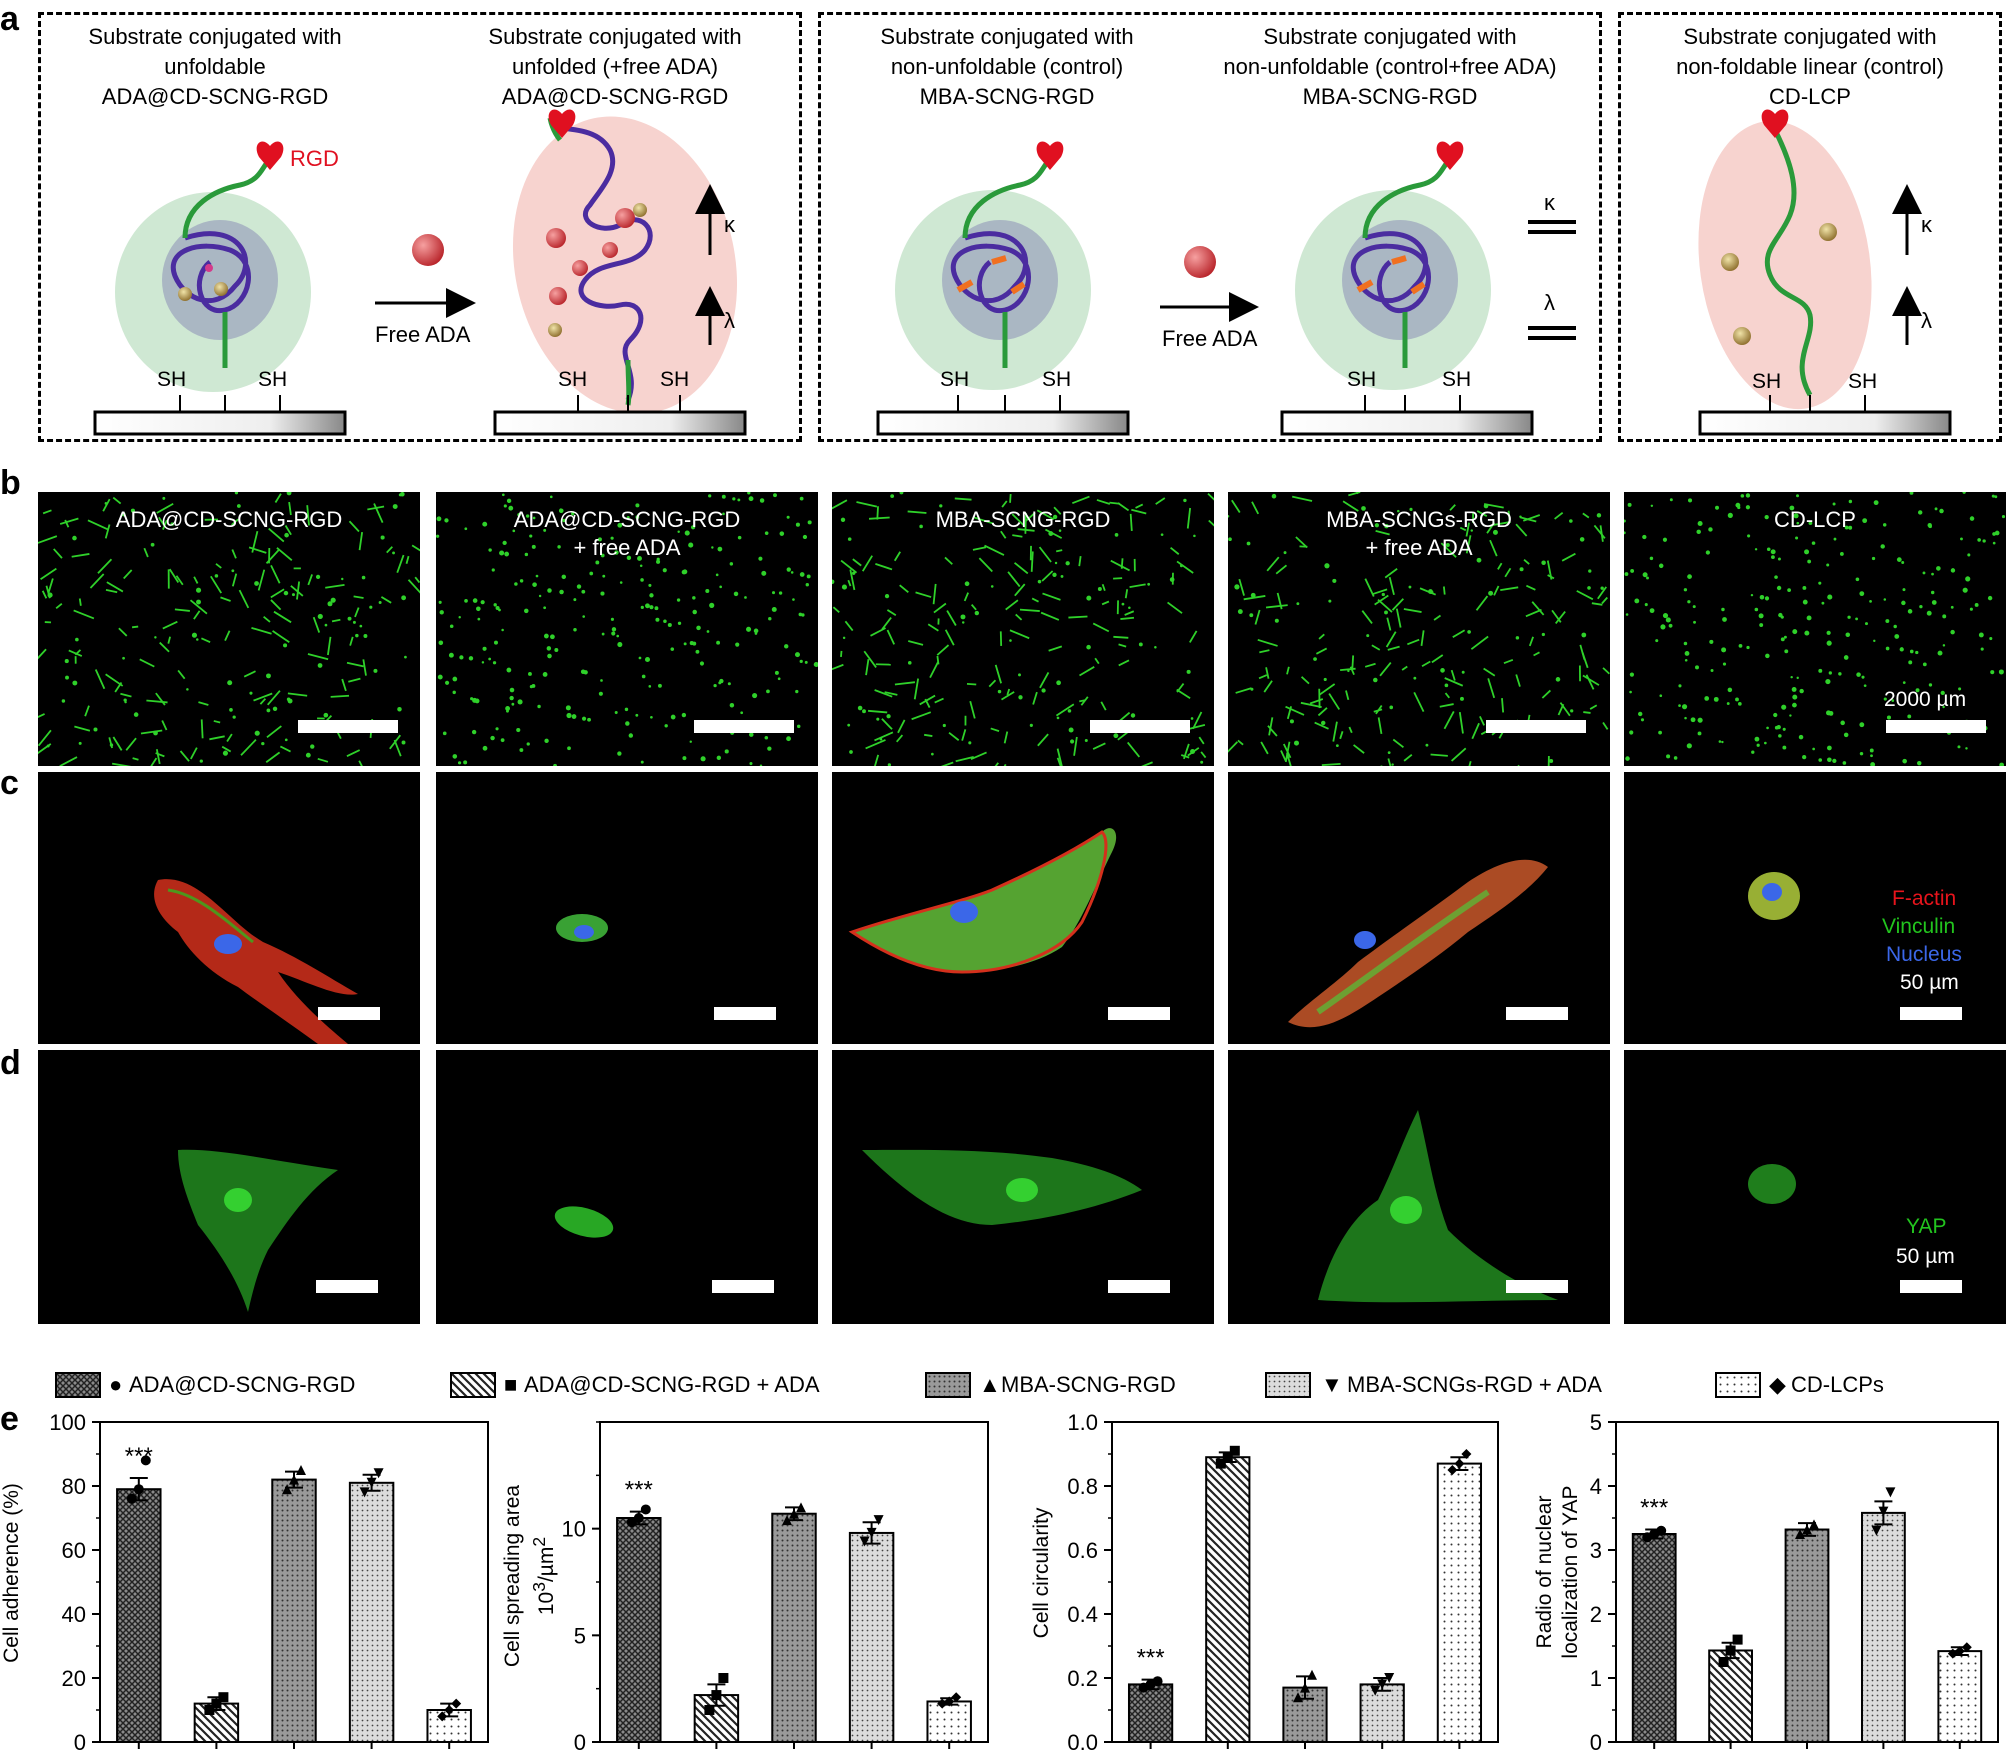 The width and height of the screenshot is (2010, 1752). Describe the element at coordinates (256, 961) in the screenshot. I see `spread-cell` at that location.